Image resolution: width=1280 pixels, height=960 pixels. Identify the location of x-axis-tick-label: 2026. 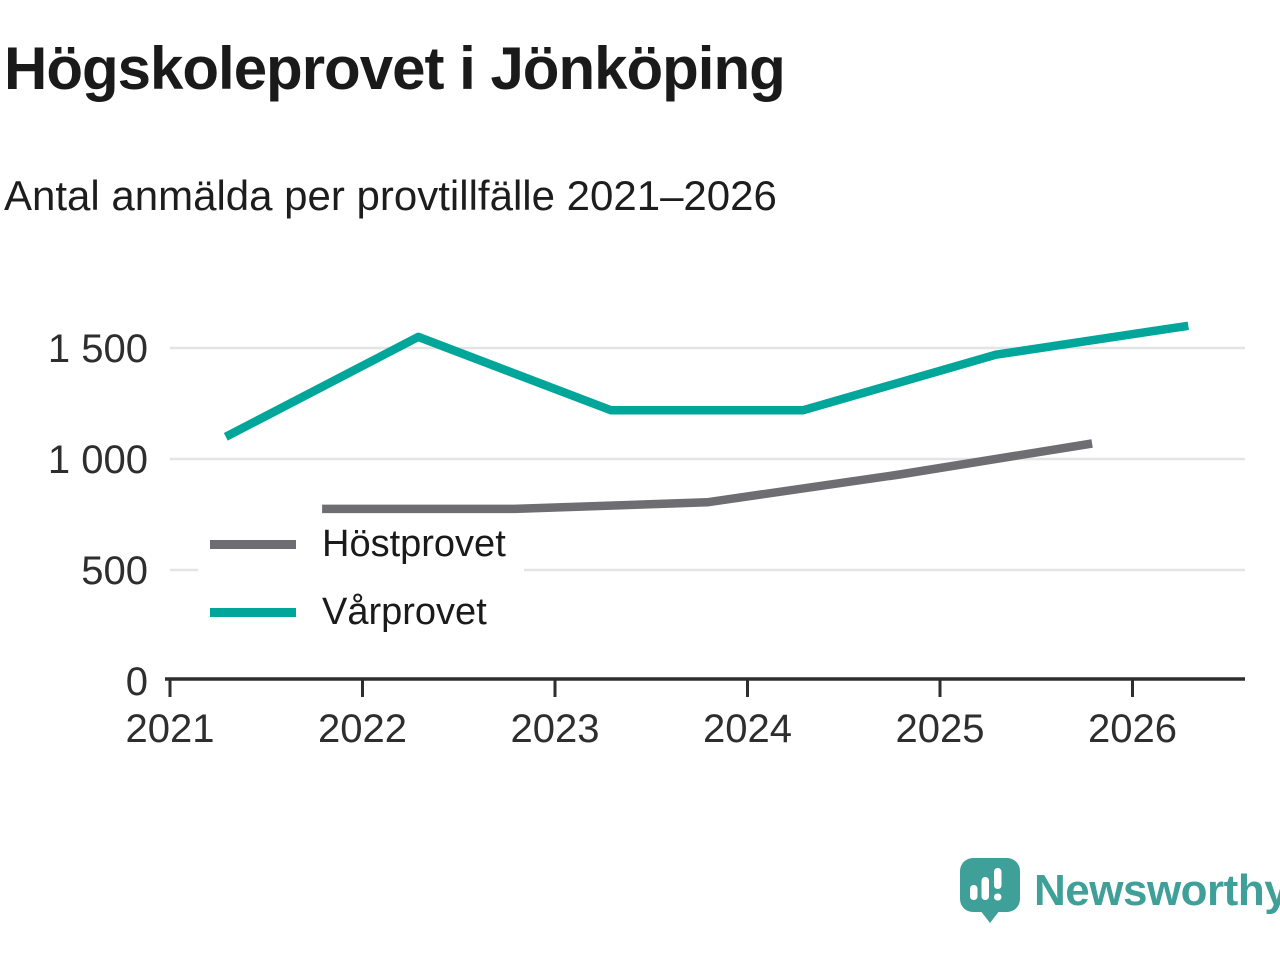
(1132, 729).